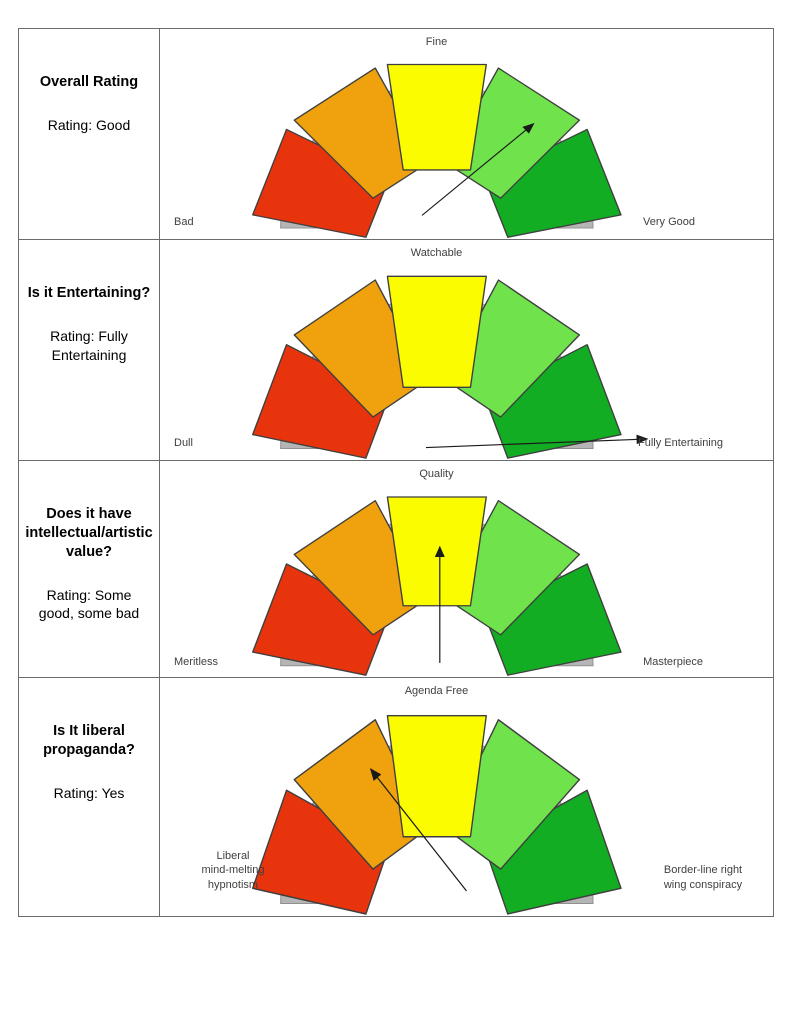  What do you see at coordinates (436, 253) in the screenshot?
I see `gauge-top-label: Watchable` at bounding box center [436, 253].